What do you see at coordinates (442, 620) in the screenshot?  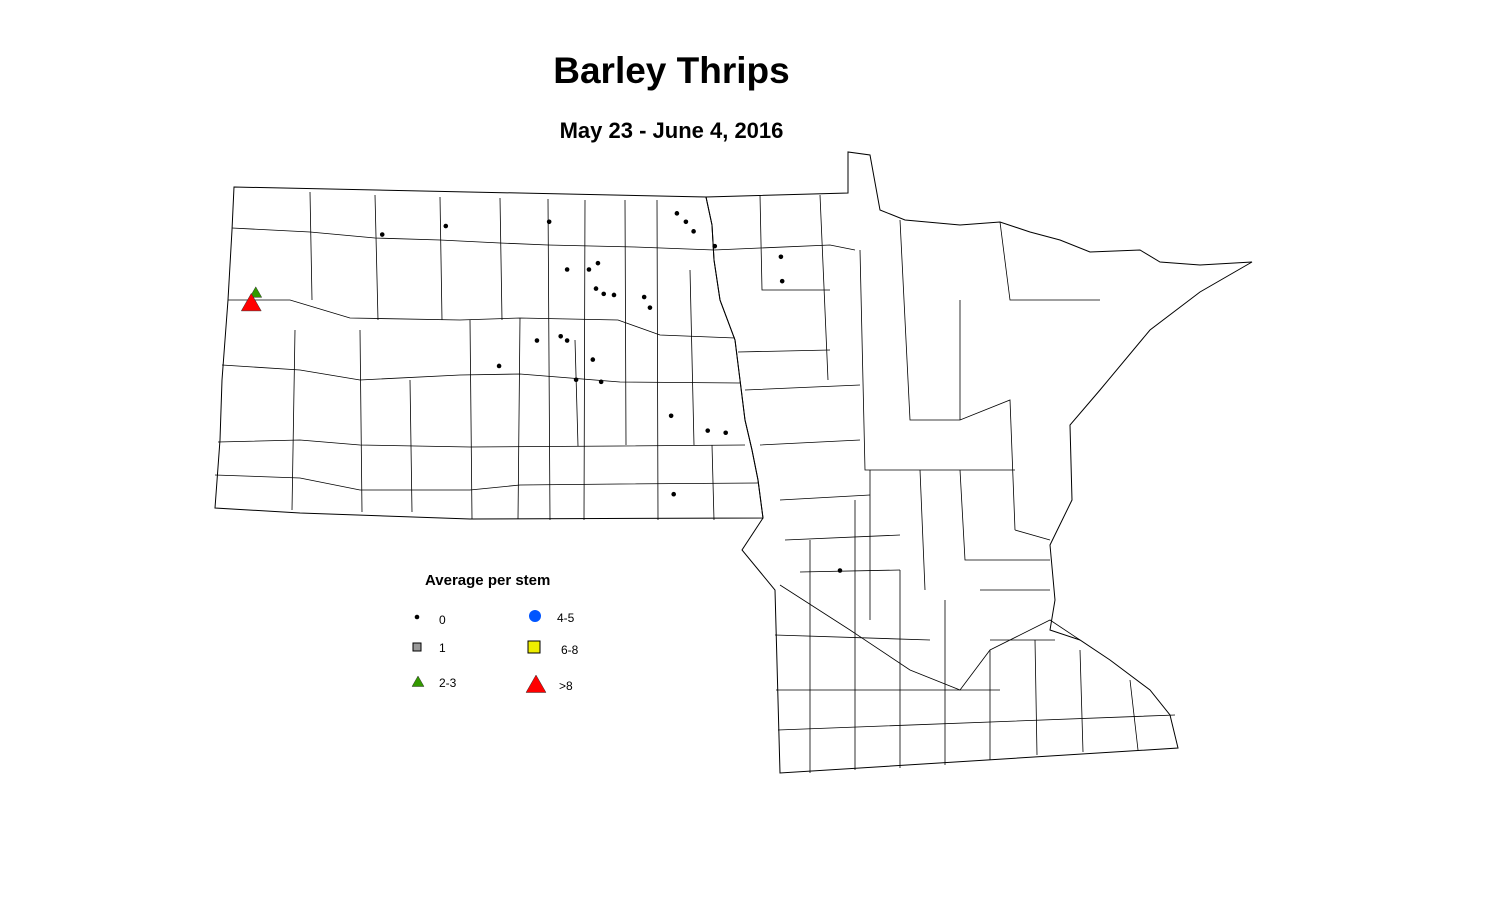 I see `legend-label-0: 0` at bounding box center [442, 620].